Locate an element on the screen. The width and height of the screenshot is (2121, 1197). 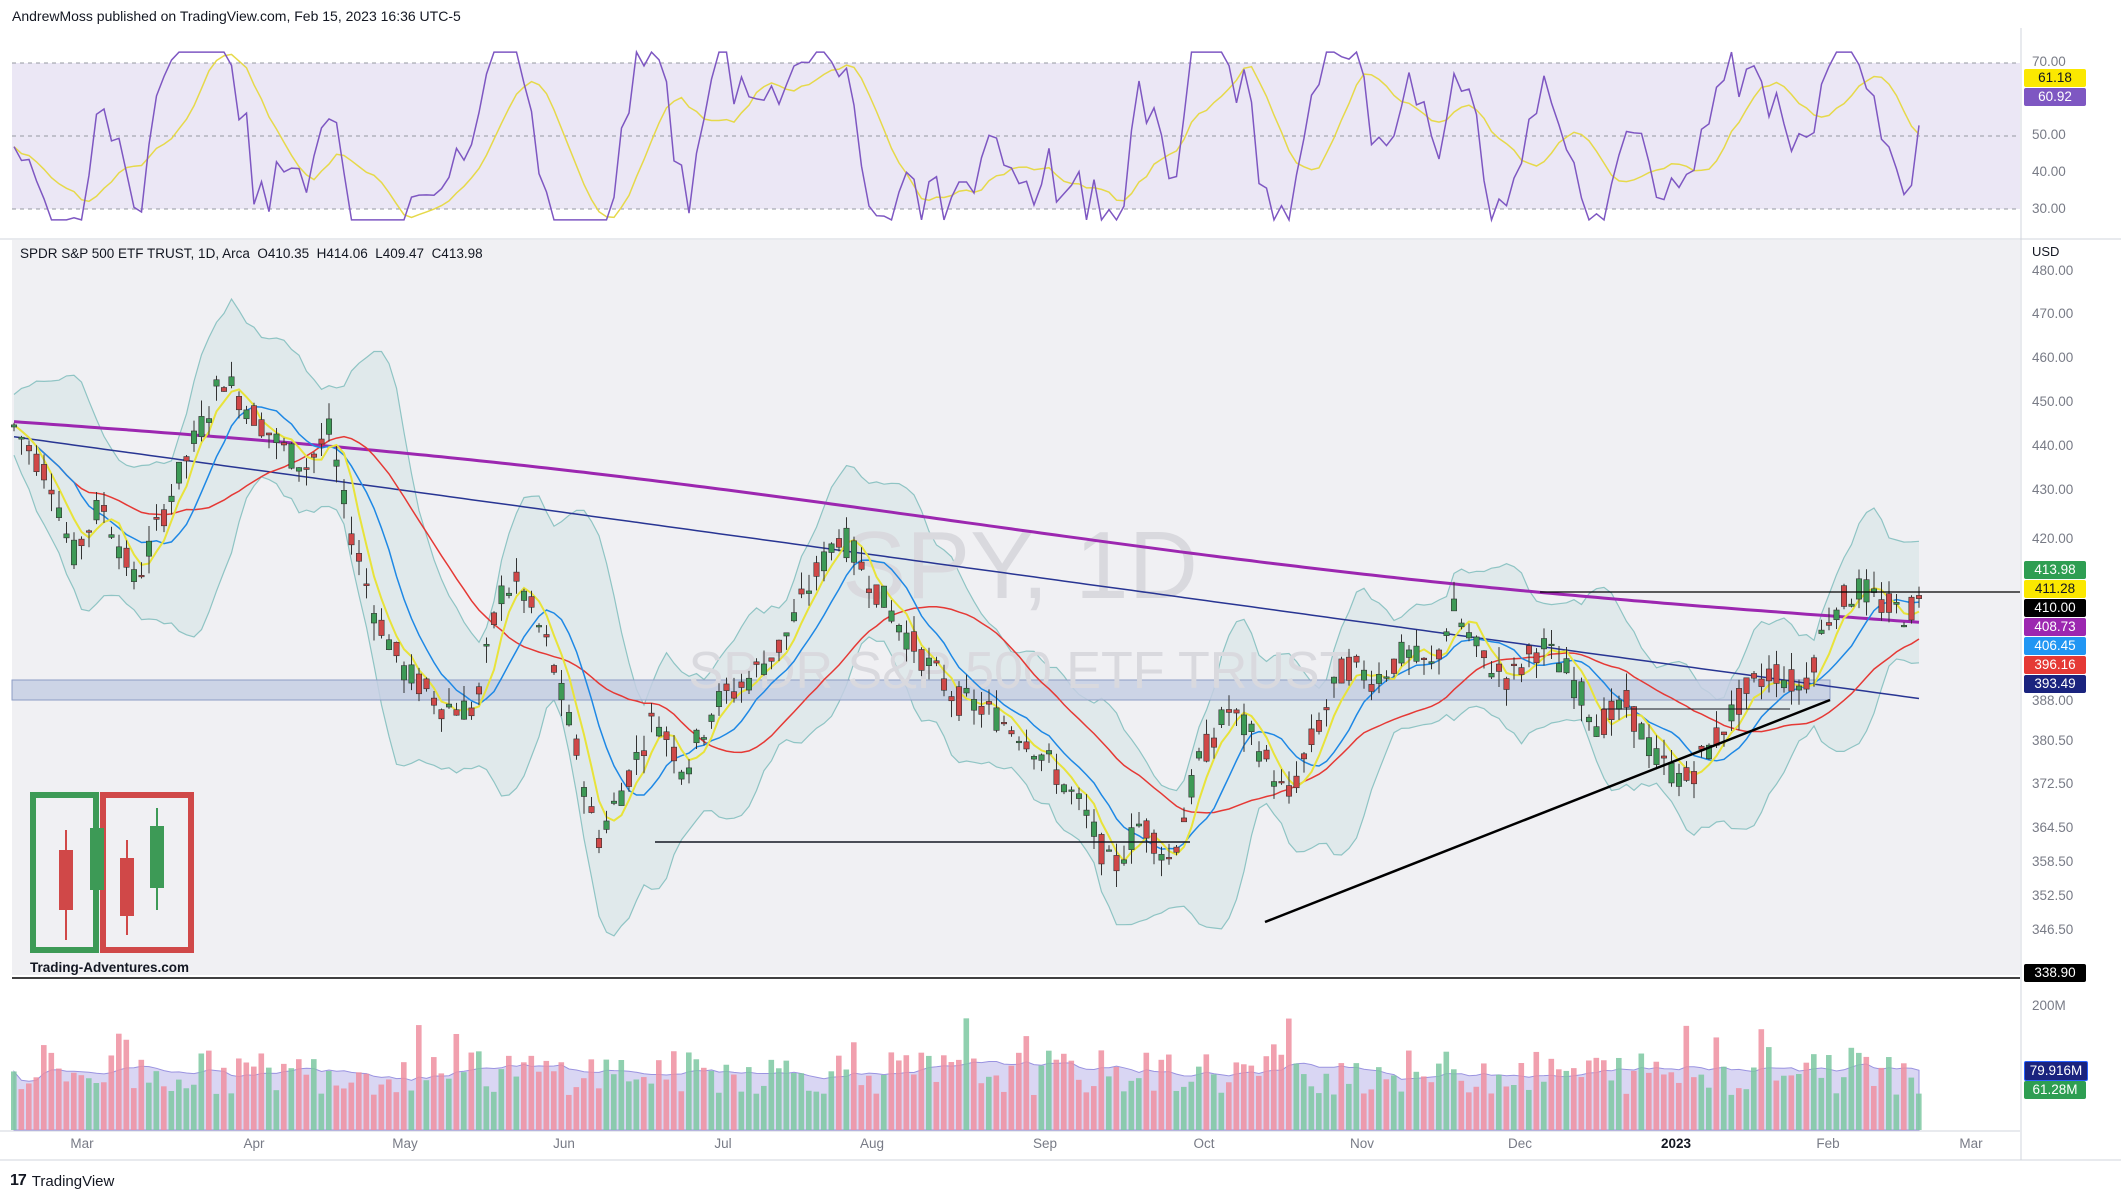
volume-avg-badge: 79.916M is located at coordinates (2056, 1071).